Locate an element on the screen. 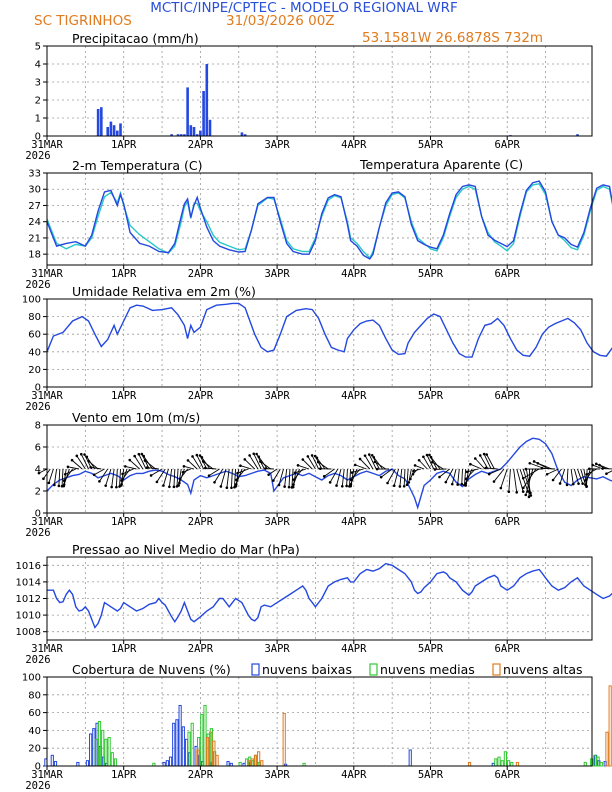  x-tick-label: 5APR is located at coordinates (431, 396).